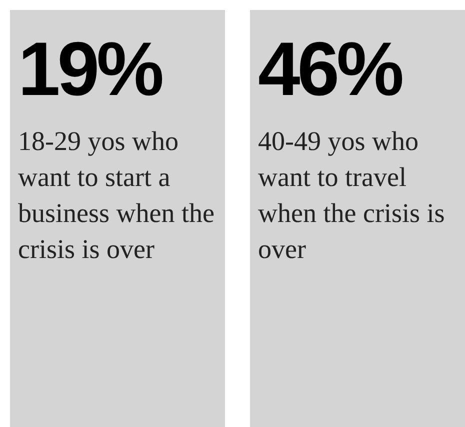 This screenshot has height=427, width=465. I want to click on category-label: 18-29 yos who want to start a business when the crisis is over, so click(116, 195).